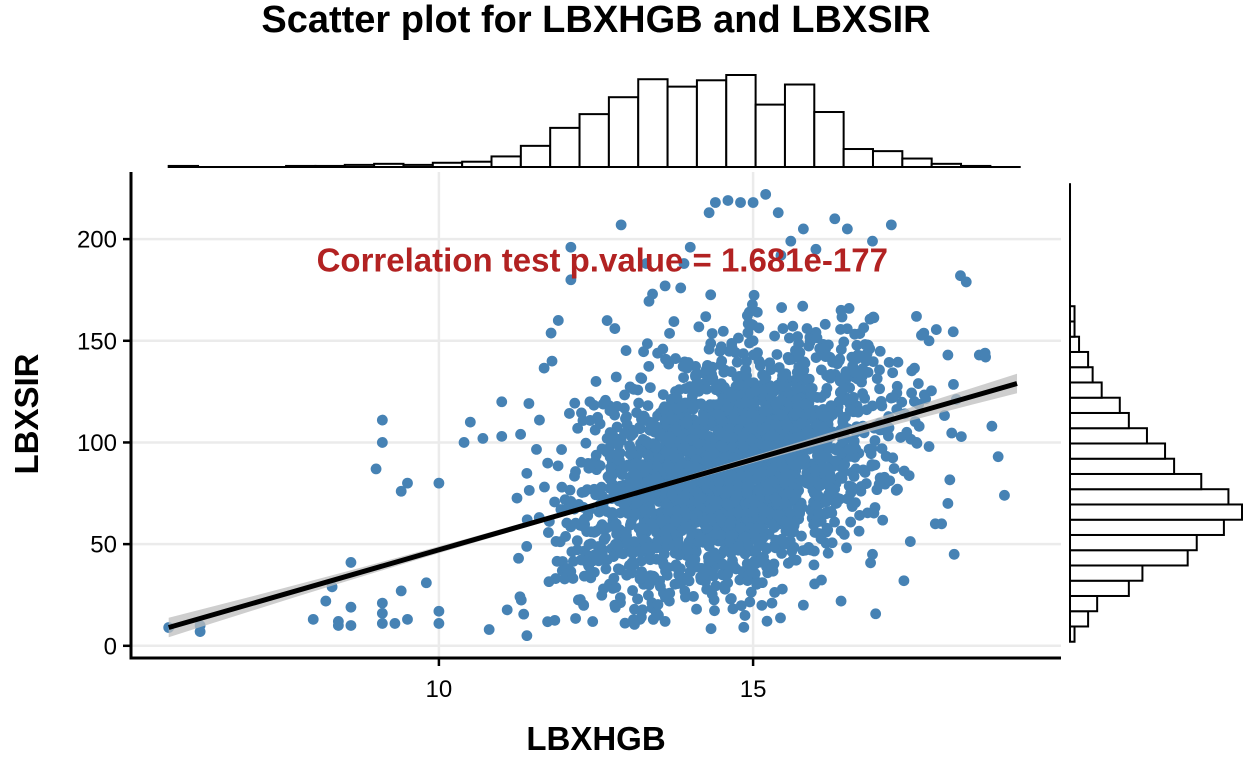  Describe the element at coordinates (110, 646) in the screenshot. I see `y-tick-label: 0` at that location.